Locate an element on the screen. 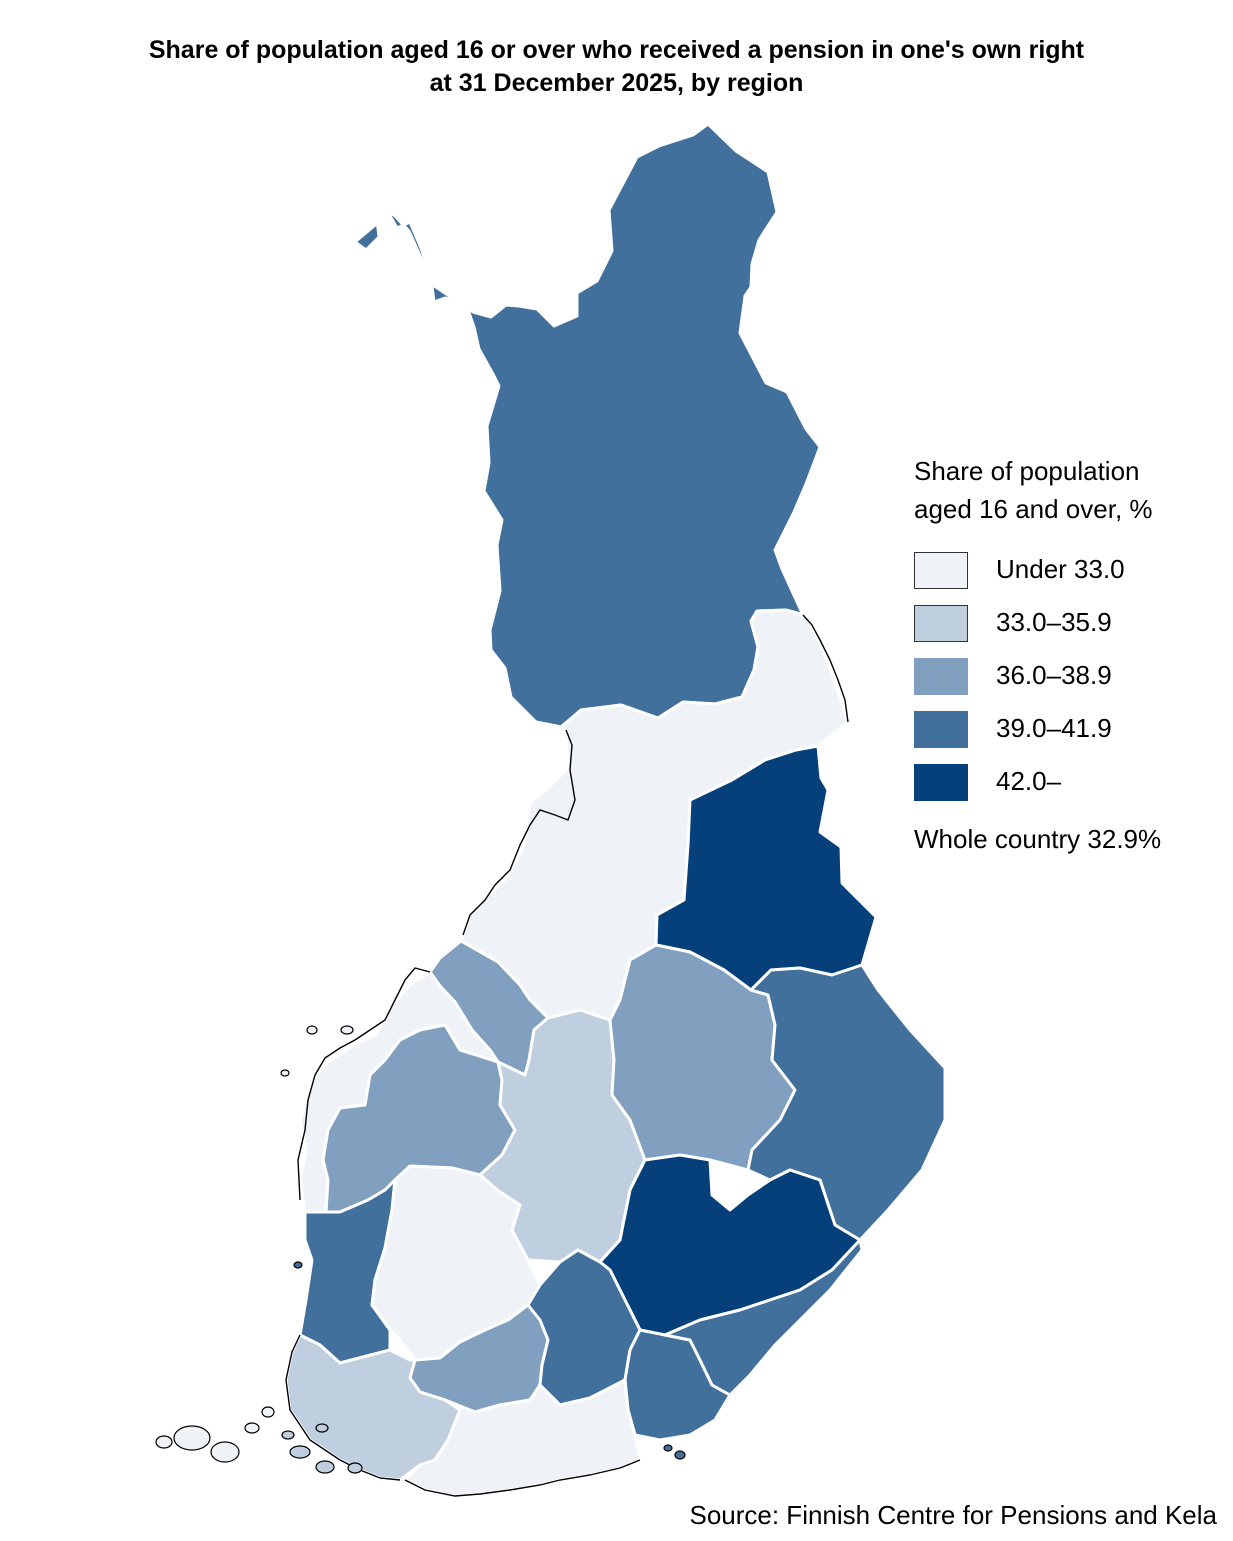 This screenshot has width=1233, height=1541. legend-item: 33.0–35.9 is located at coordinates (1069, 631).